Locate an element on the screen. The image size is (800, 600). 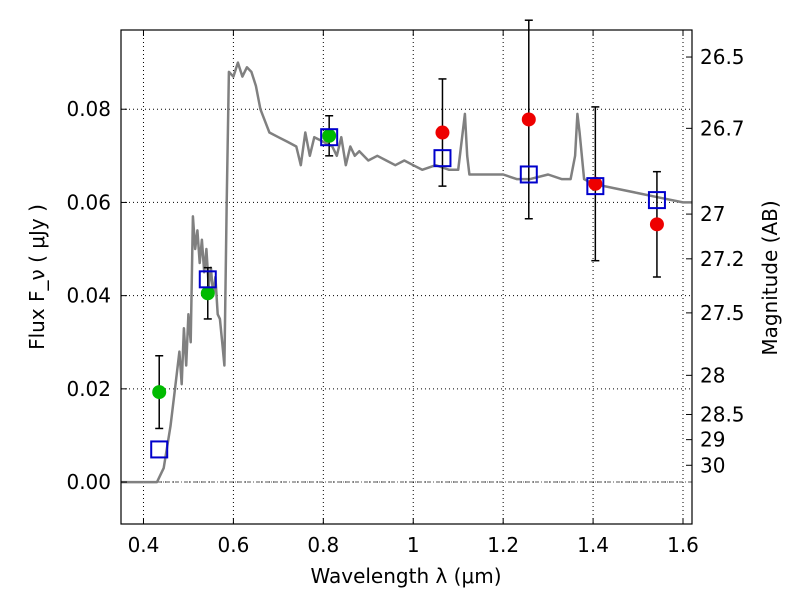
y-axis-label-text: Flux F_ν ( μJy ) is located at coordinates (37, 277).